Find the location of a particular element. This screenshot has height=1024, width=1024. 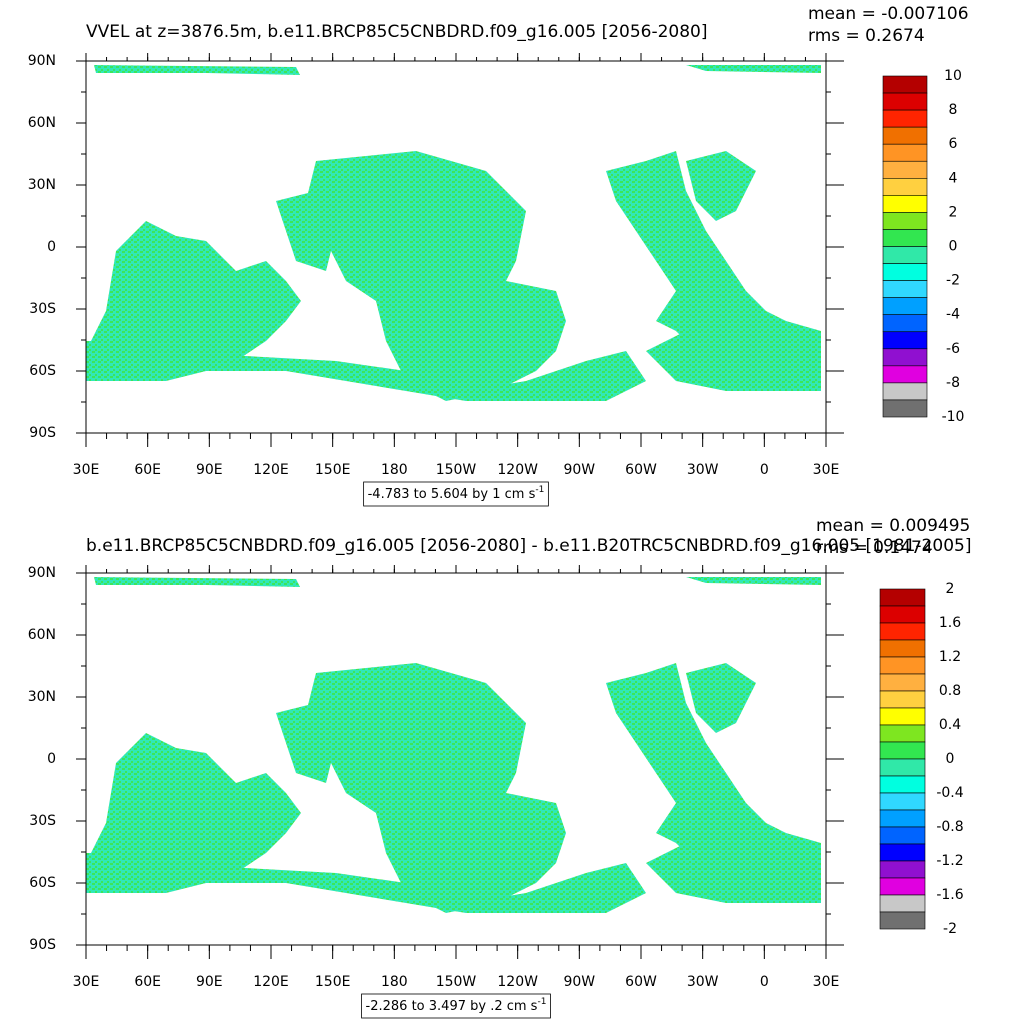

colorbar-label: -4 is located at coordinates (953, 315).